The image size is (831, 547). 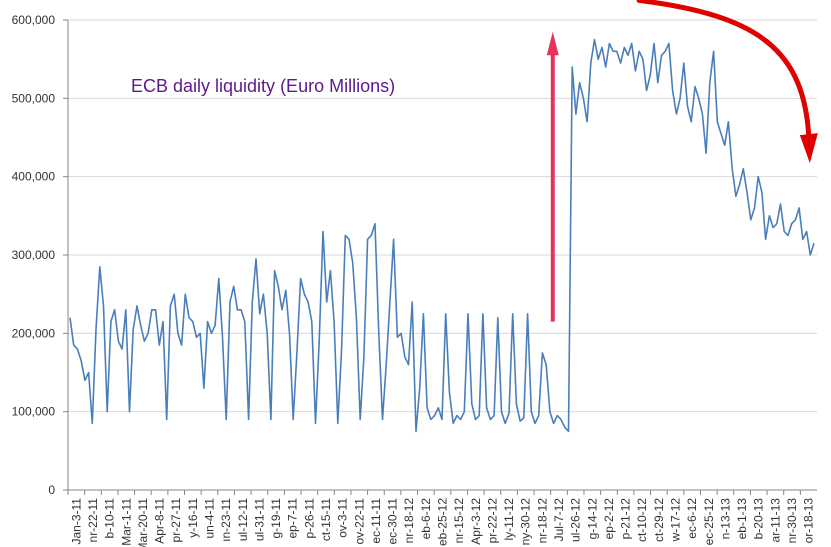 What do you see at coordinates (808, 148) in the screenshot?
I see `down-arrow-head` at bounding box center [808, 148].